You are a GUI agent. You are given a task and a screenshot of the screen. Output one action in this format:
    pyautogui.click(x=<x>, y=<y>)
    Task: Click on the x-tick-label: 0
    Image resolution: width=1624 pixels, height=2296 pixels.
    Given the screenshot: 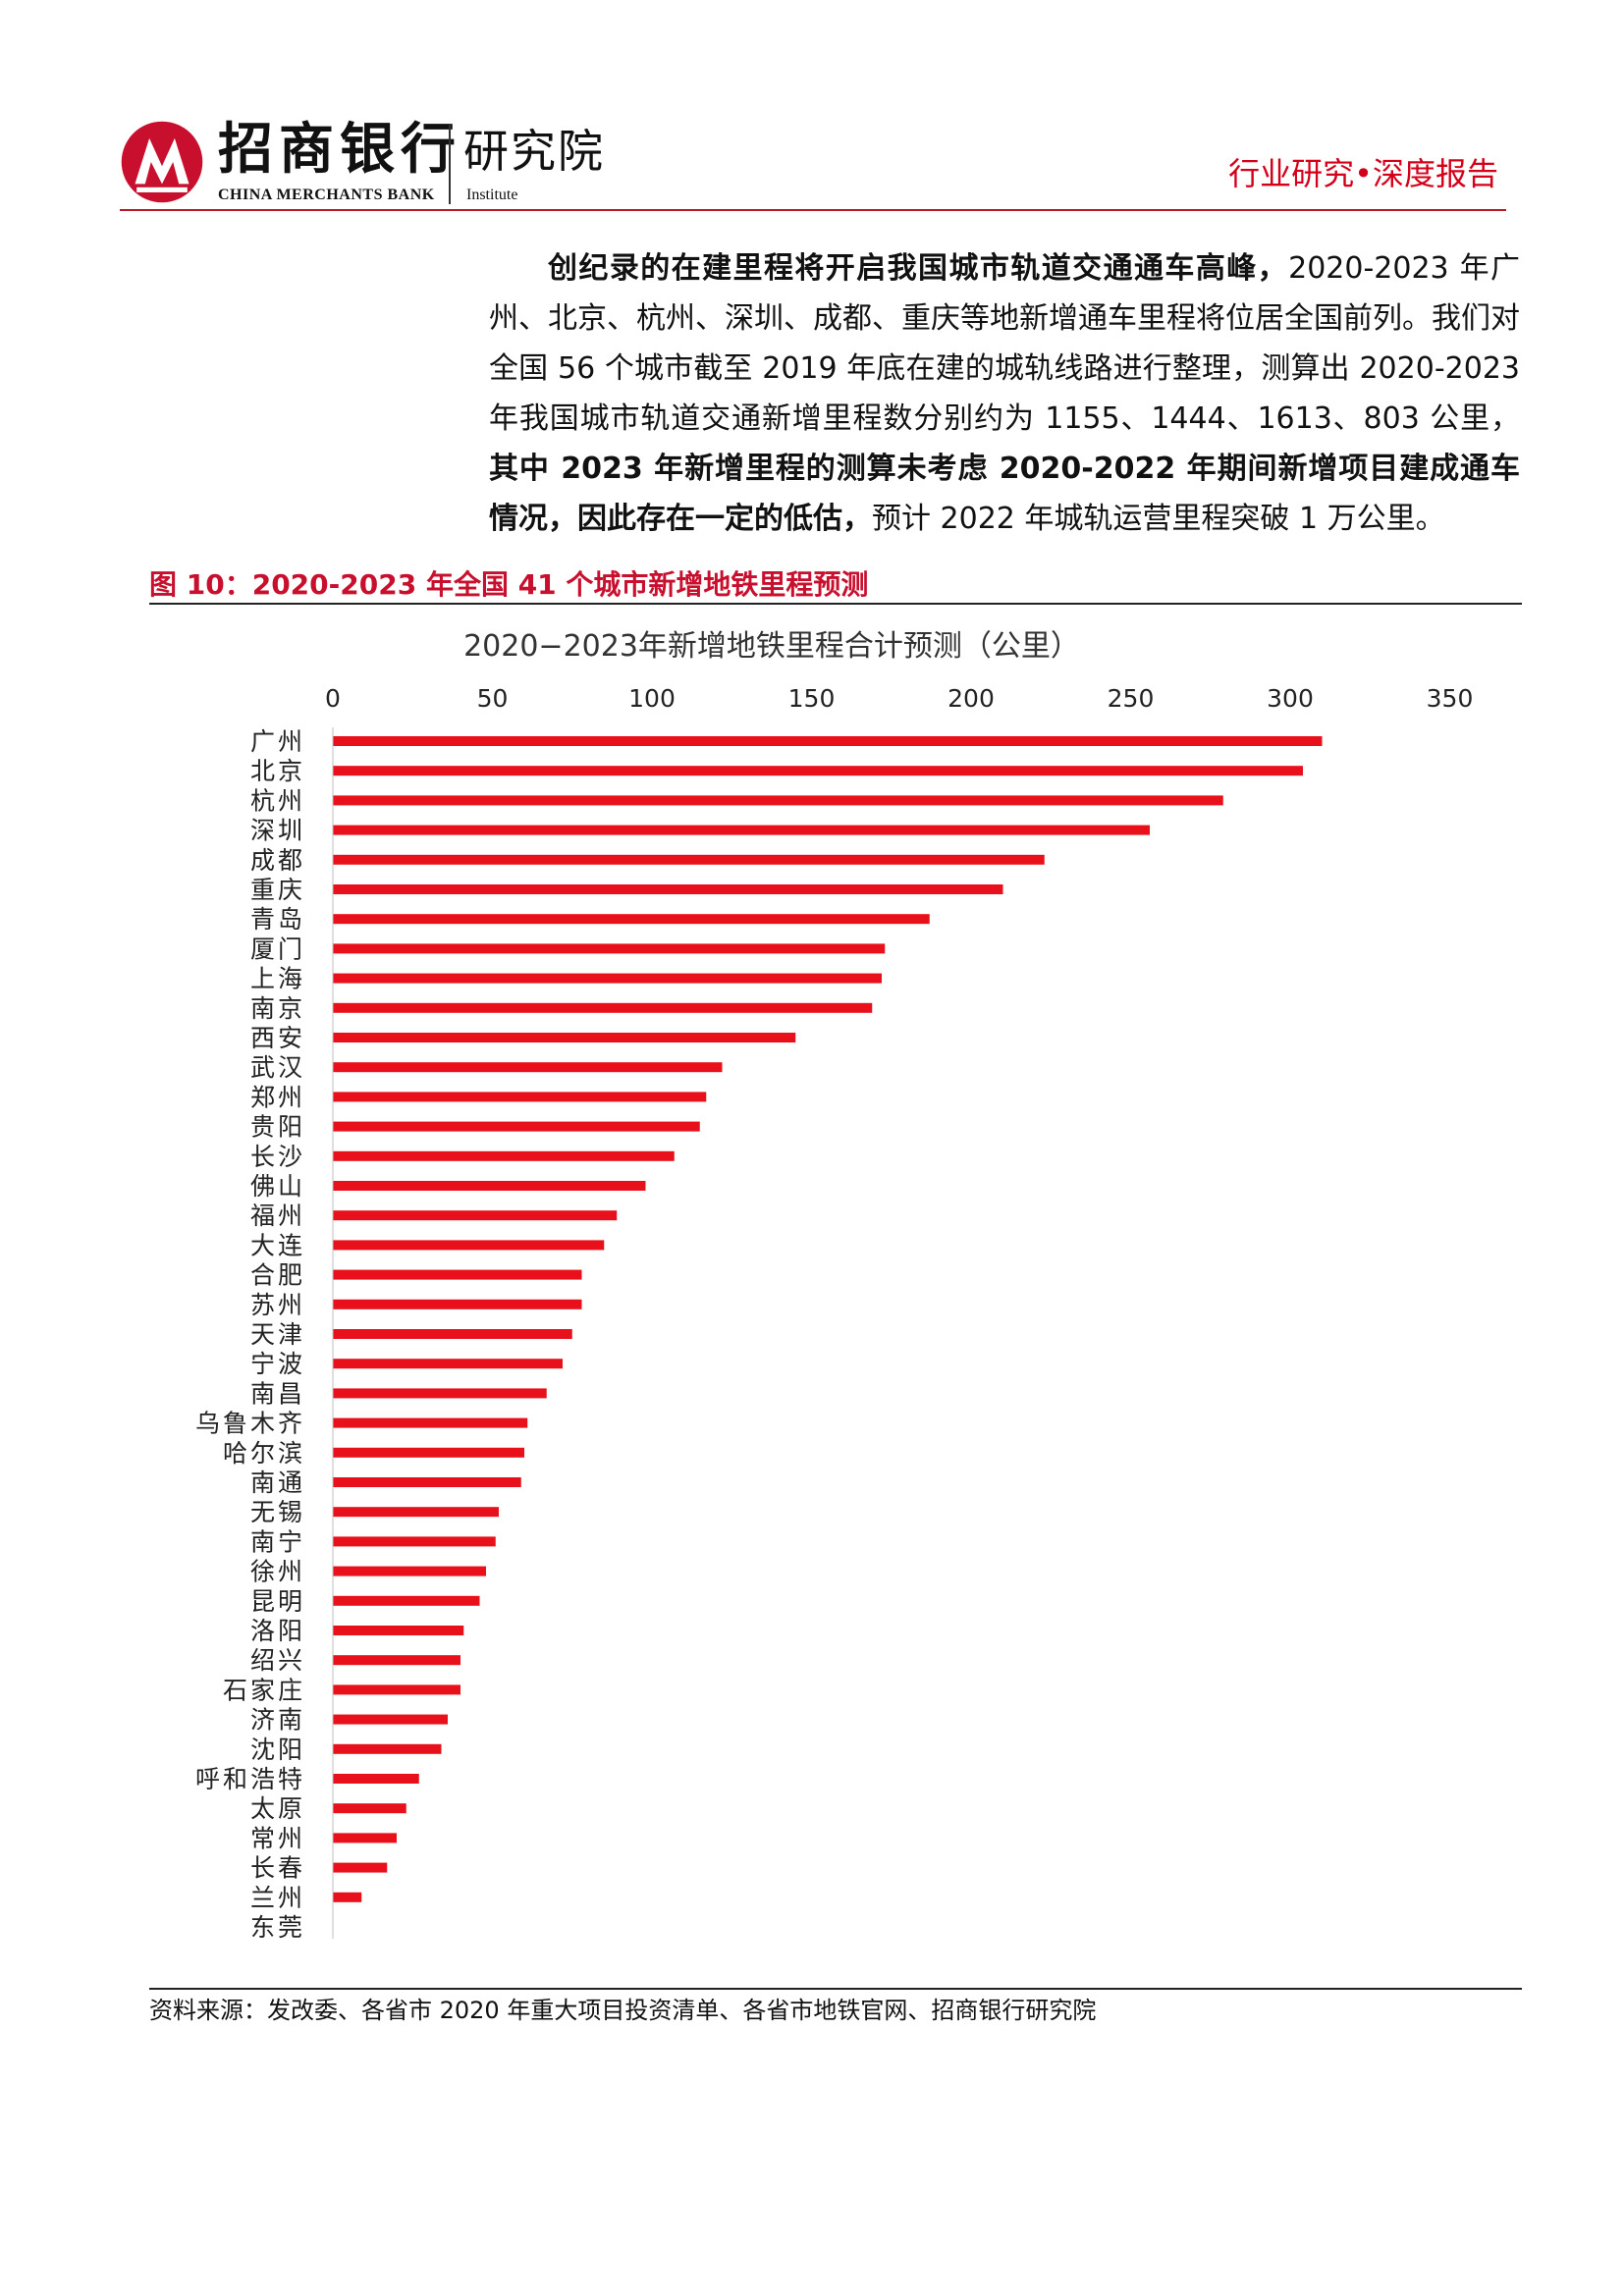 What is the action you would take?
    pyautogui.click(x=333, y=698)
    